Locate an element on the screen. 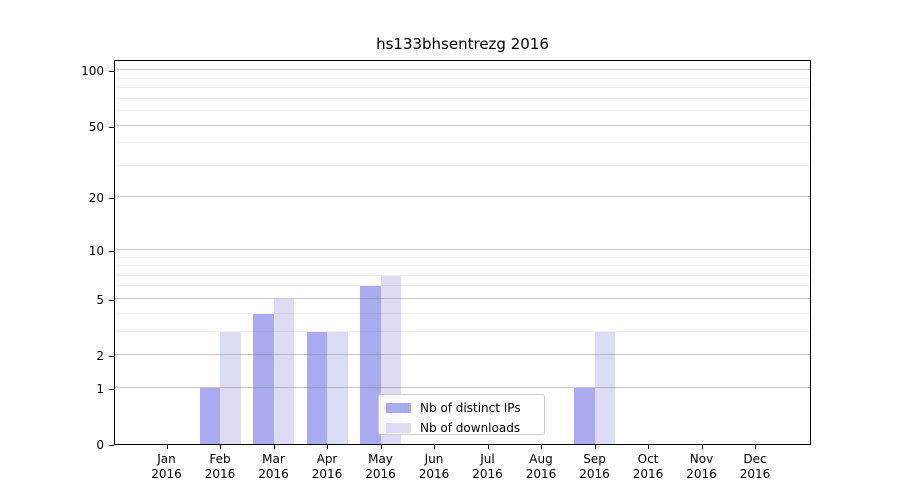 This screenshot has height=500, width=900. xtick-label-feb: Feb 2016 is located at coordinates (220, 467).